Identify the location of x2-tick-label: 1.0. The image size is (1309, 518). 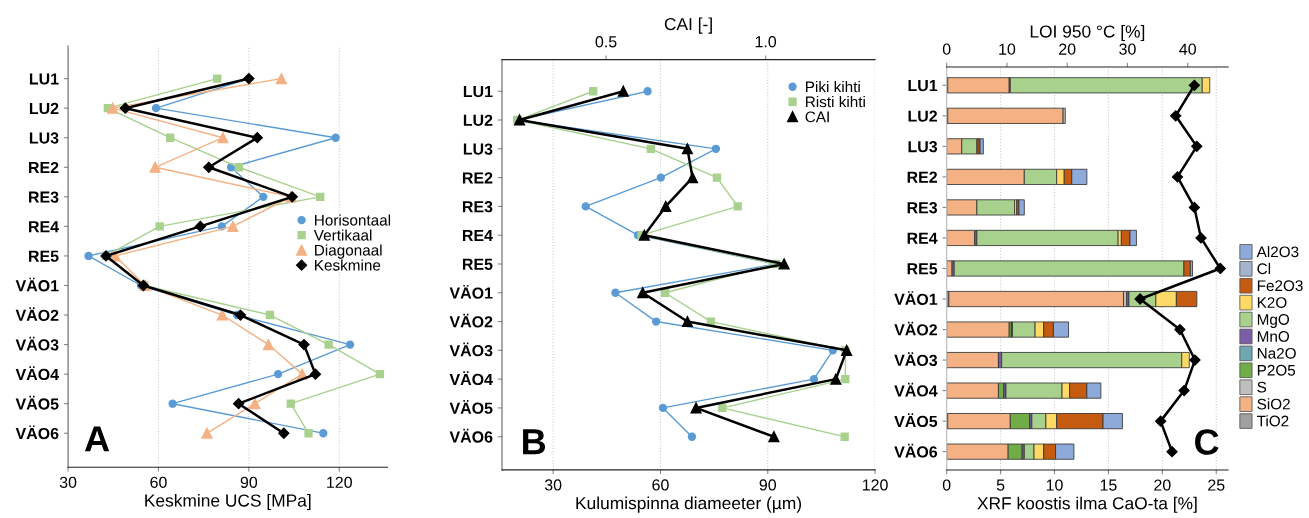
(766, 42).